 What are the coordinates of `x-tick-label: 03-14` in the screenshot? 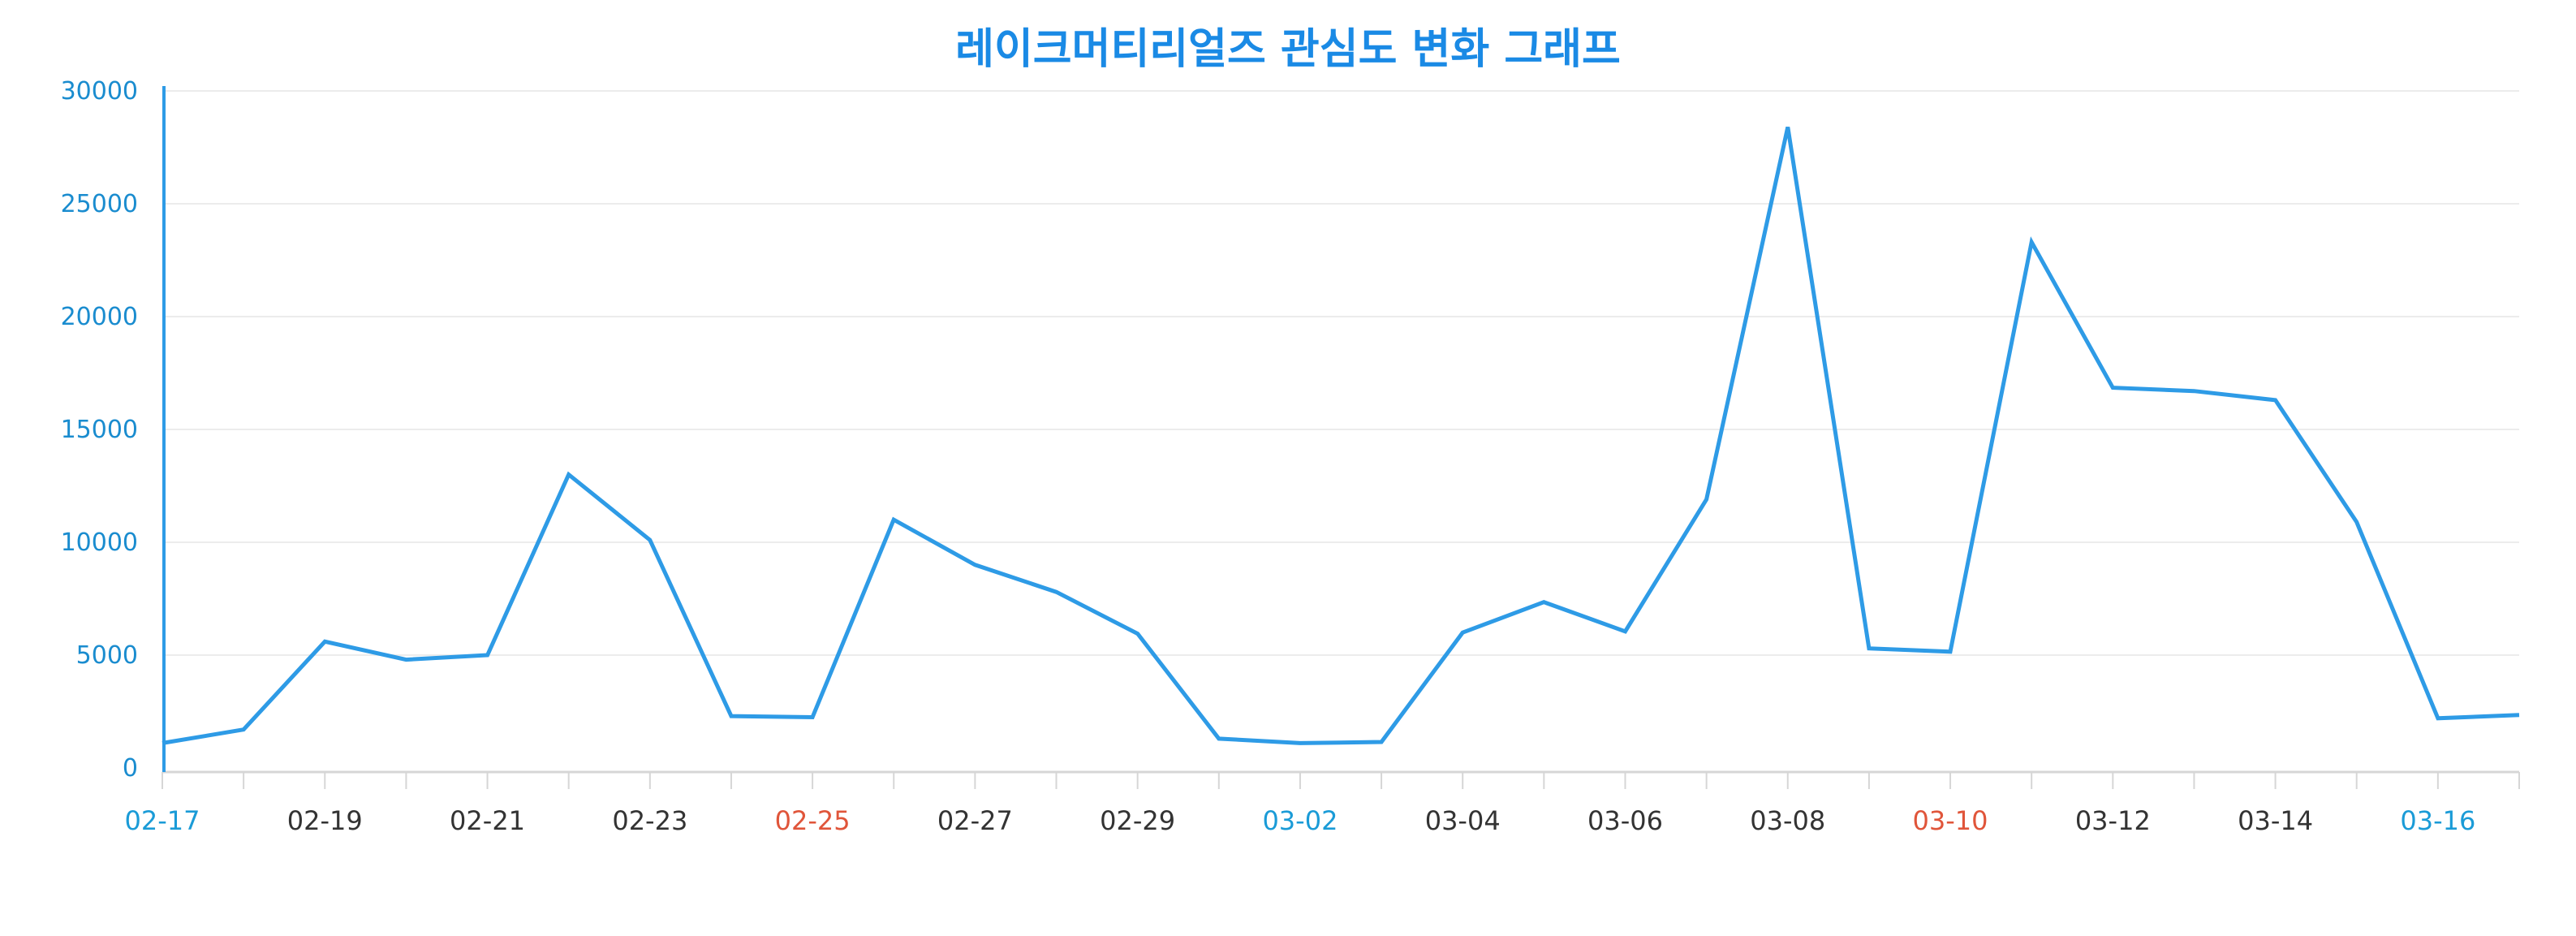 It's located at (2276, 820).